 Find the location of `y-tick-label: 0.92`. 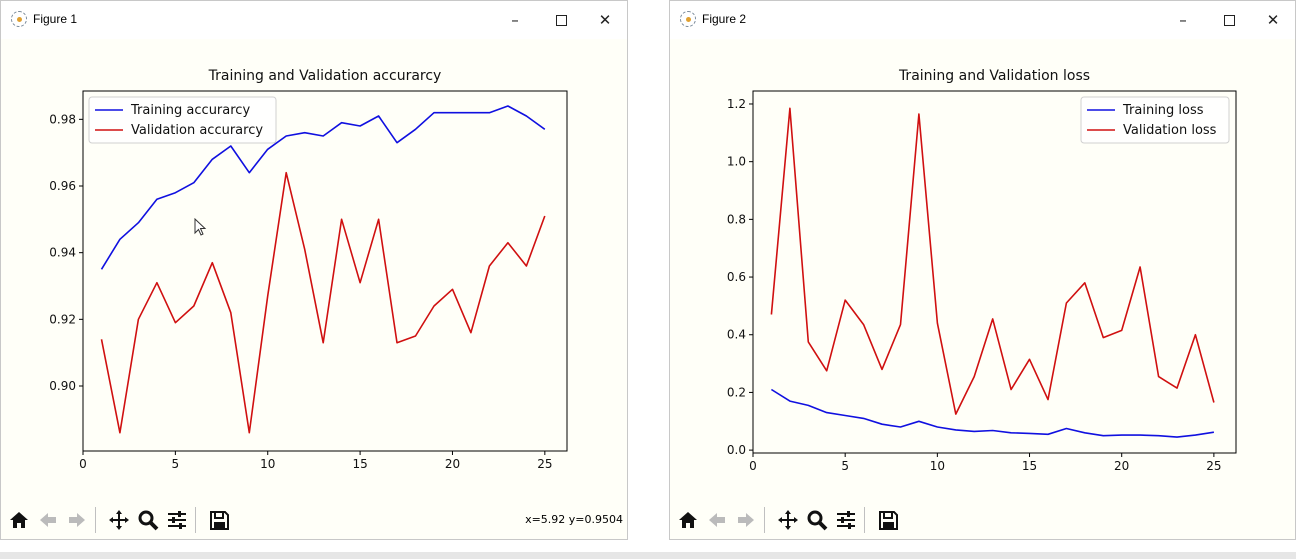

y-tick-label: 0.92 is located at coordinates (62, 319).